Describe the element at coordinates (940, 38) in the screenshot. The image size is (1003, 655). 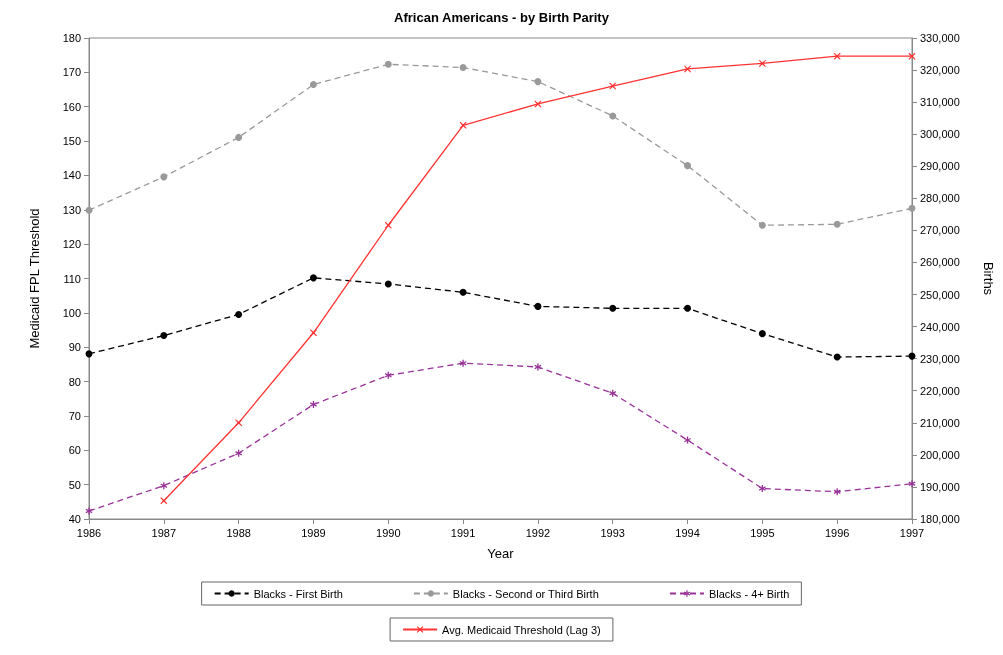
I see `y2-tick-label: 330,000` at that location.